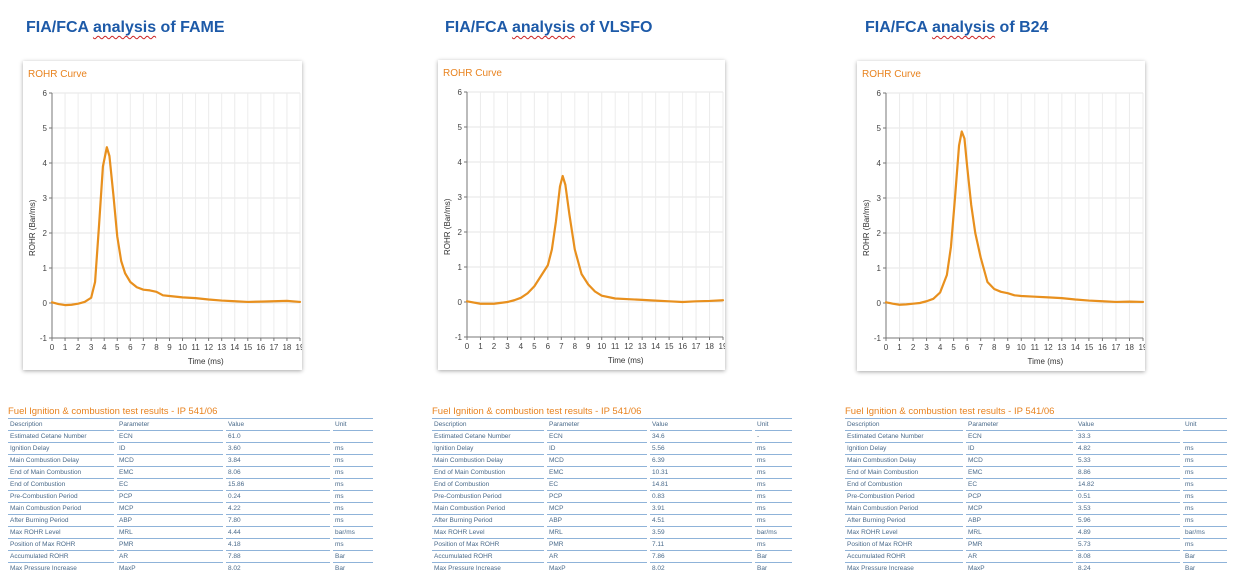 The image size is (1235, 583). I want to click on table-cell: Position of Max ROHR, so click(904, 544).